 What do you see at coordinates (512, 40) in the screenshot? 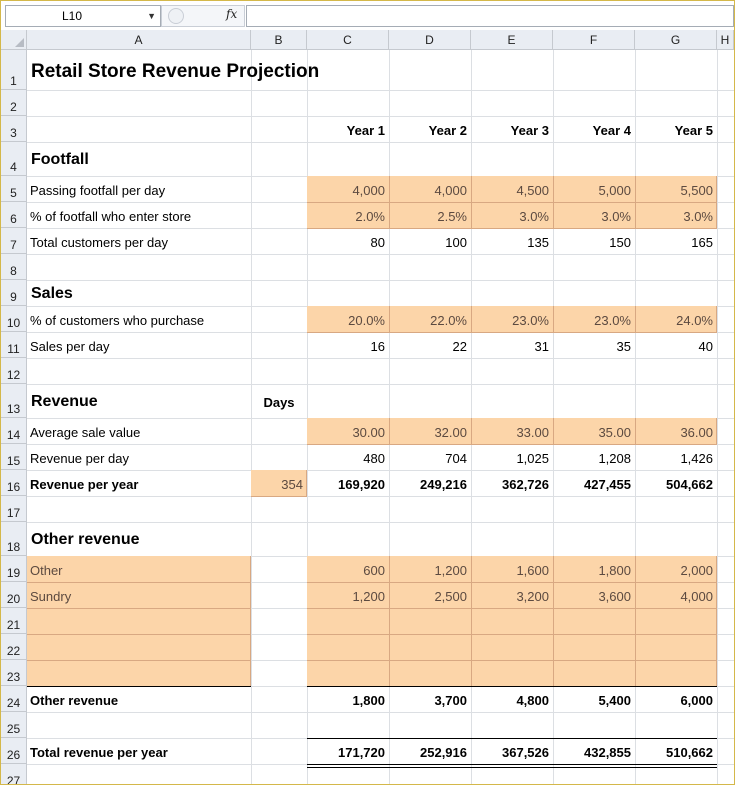
I see `column-header-e: E` at bounding box center [512, 40].